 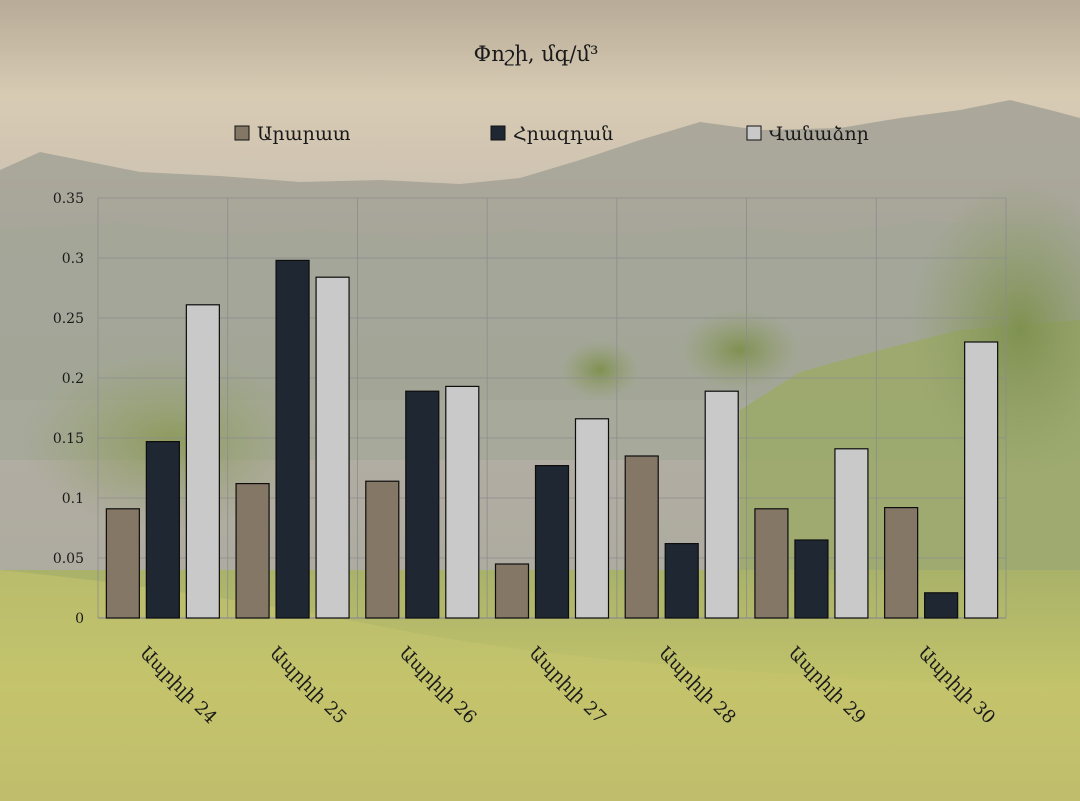 What do you see at coordinates (68, 319) in the screenshot?
I see `y-tick-label: 0.25` at bounding box center [68, 319].